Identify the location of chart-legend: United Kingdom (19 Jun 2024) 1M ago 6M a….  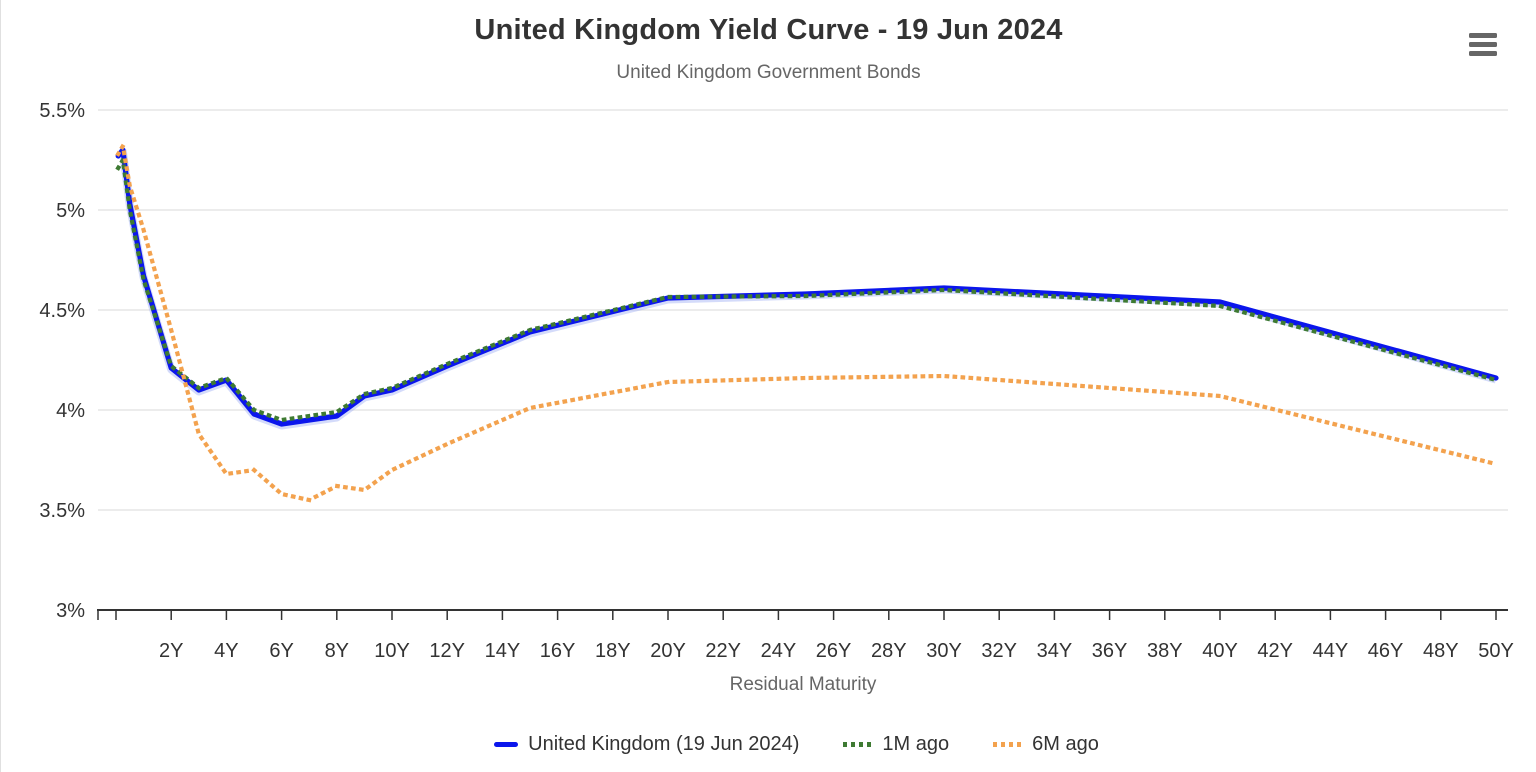
(768, 744).